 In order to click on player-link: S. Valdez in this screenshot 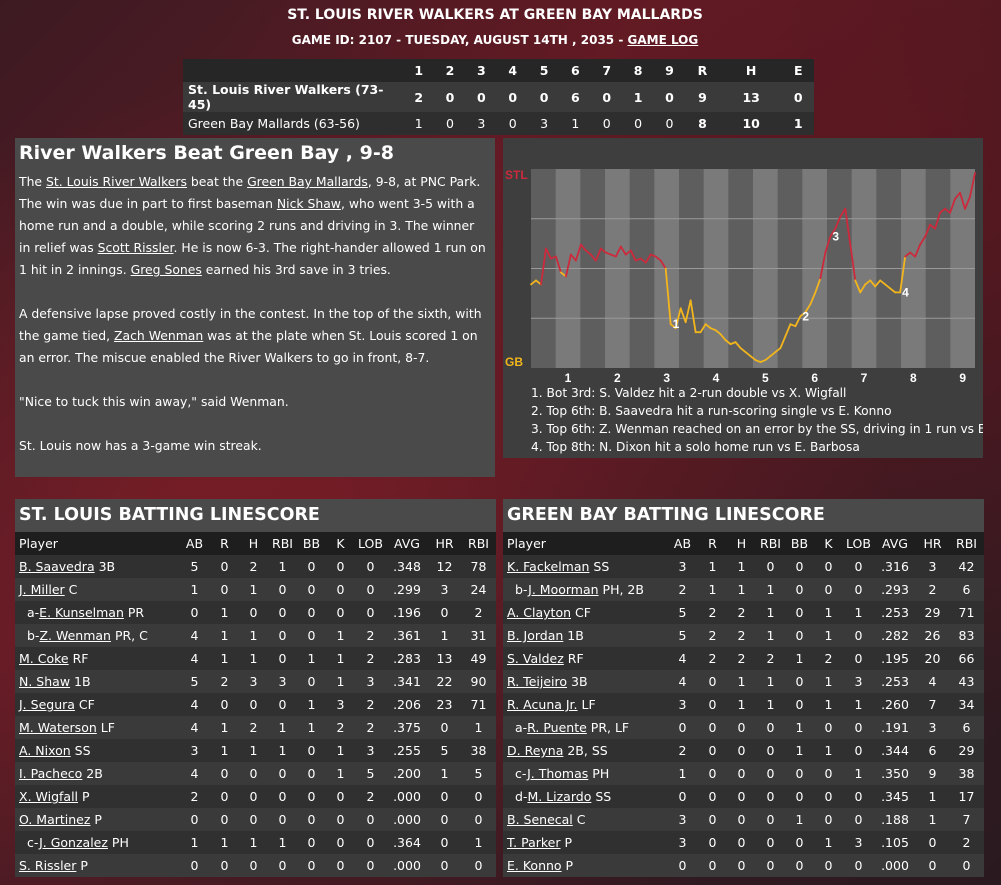, I will do `click(535, 658)`.